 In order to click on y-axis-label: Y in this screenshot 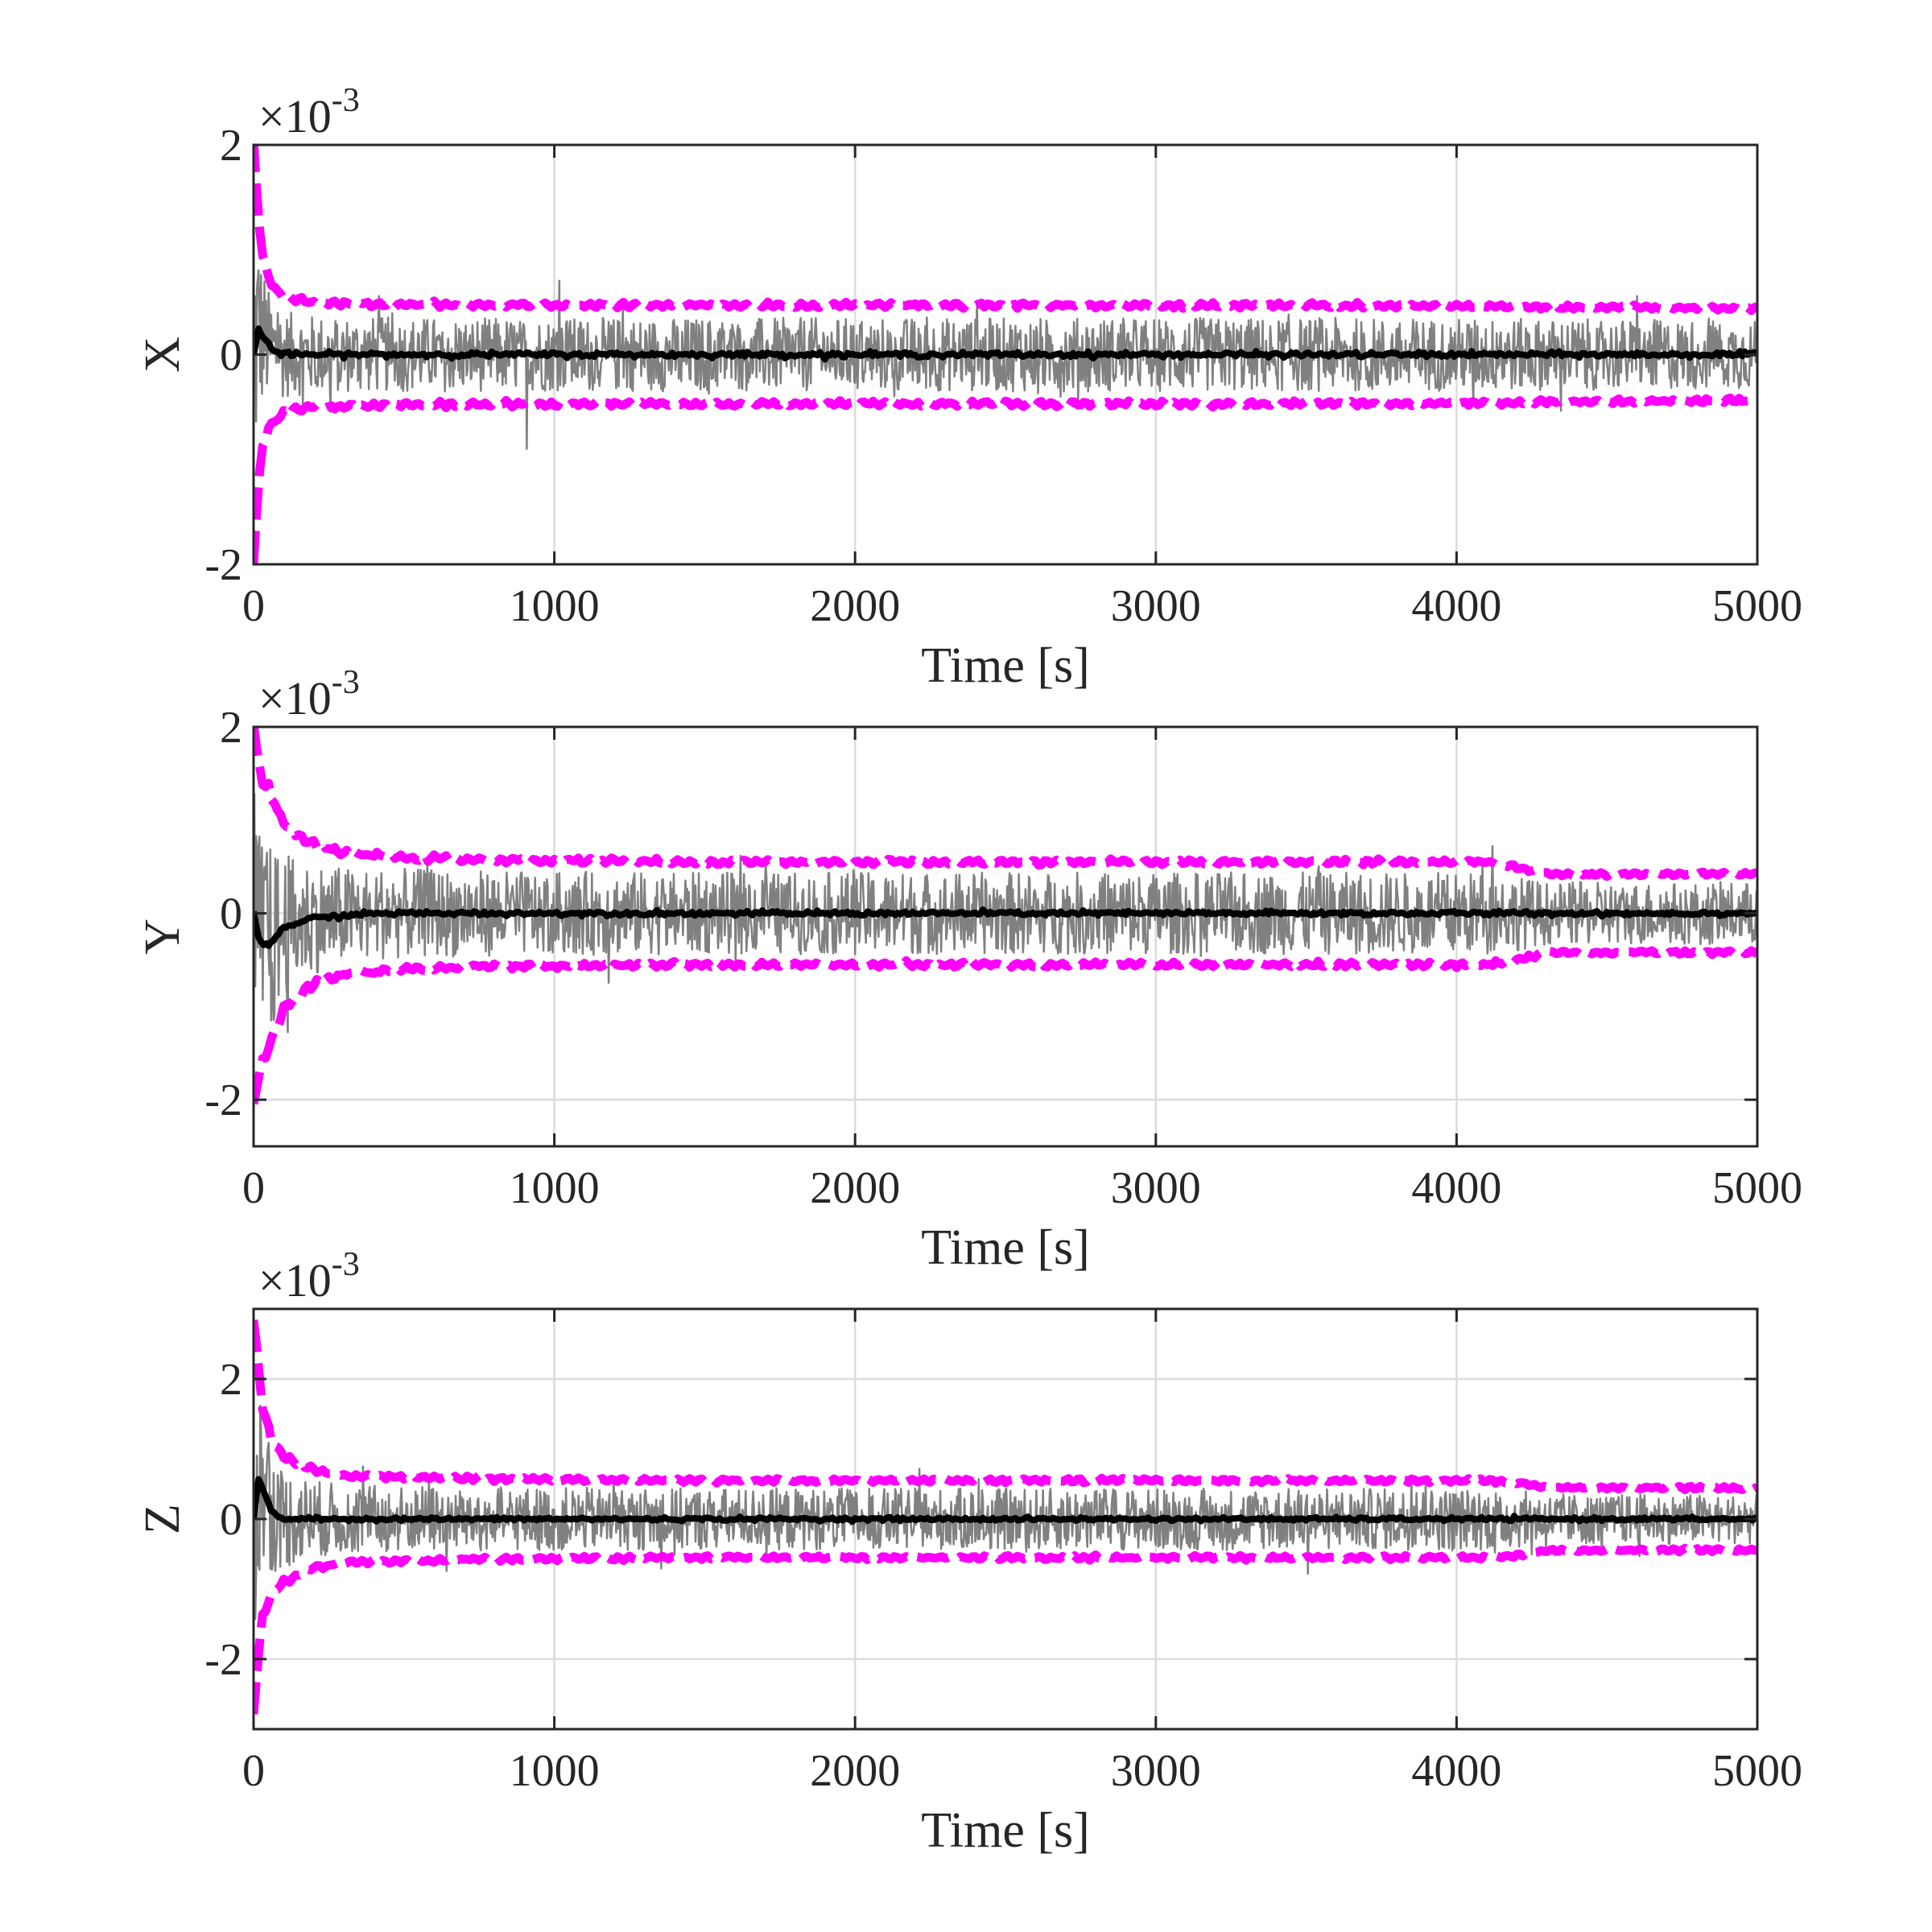, I will do `click(162, 937)`.